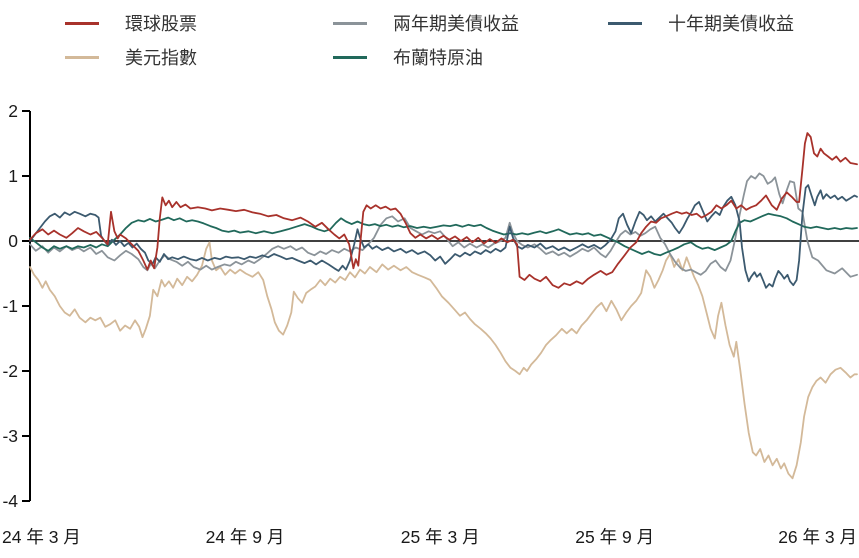 Image resolution: width=859 pixels, height=558 pixels. I want to click on x-tick-label: 25 年 9 月, so click(614, 537).